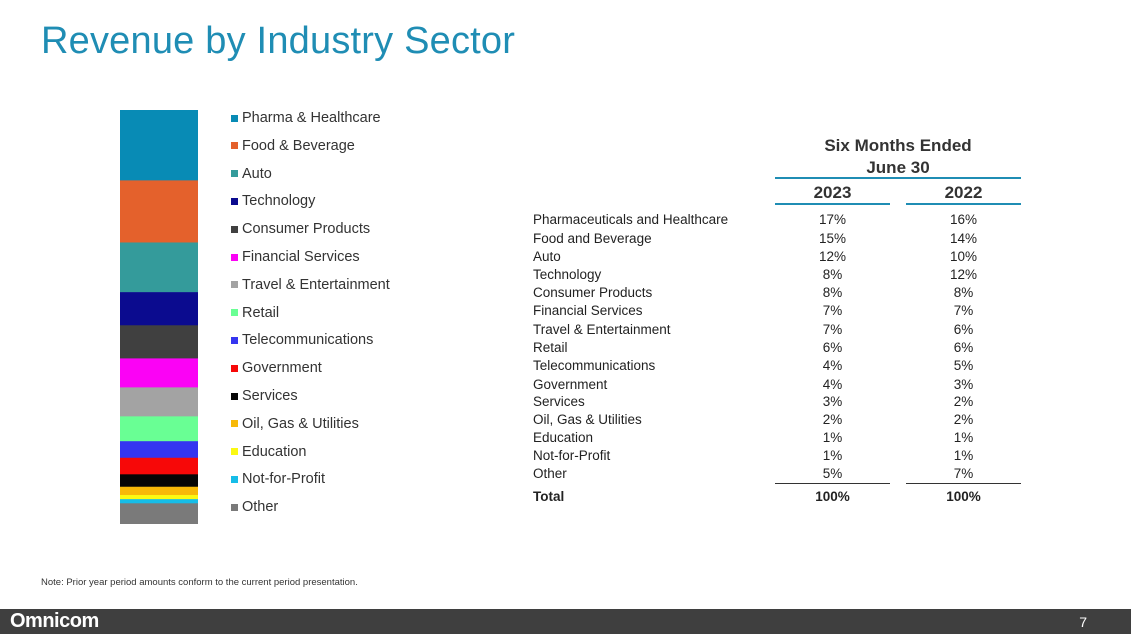 The height and width of the screenshot is (634, 1131). I want to click on total-2023: 100%, so click(832, 496).